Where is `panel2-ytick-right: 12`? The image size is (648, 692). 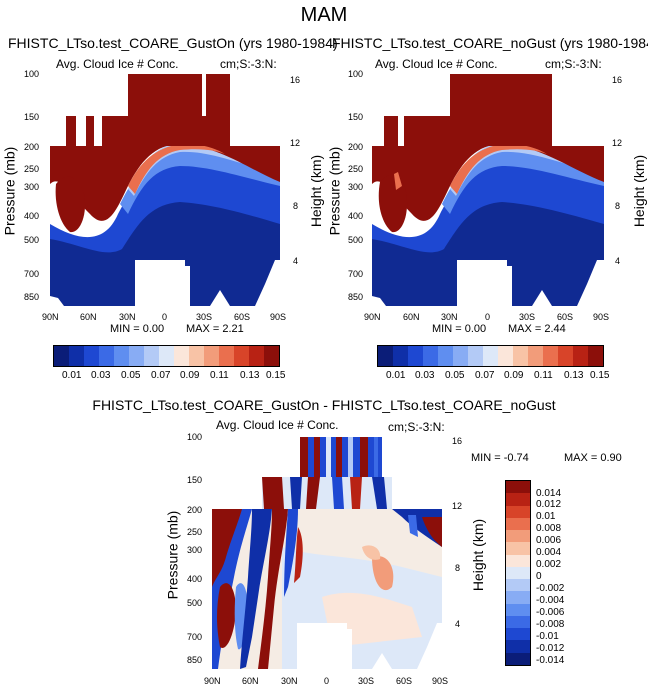
panel2-ytick-right: 12 is located at coordinates (617, 143).